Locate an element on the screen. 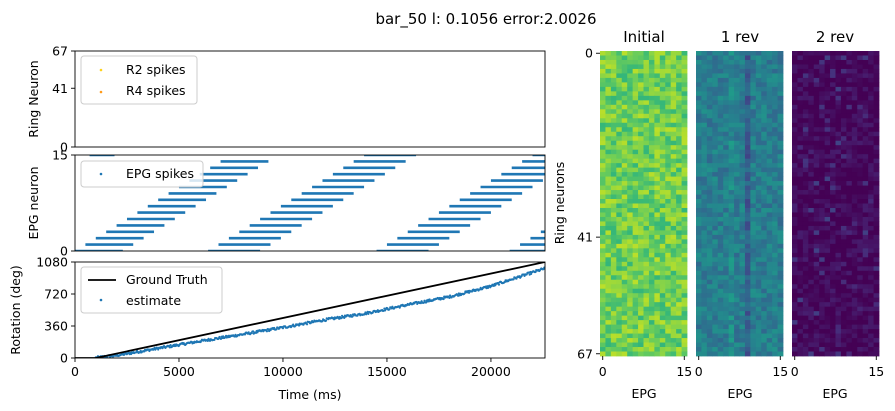 The height and width of the screenshot is (411, 895). rotation-y-axis-label: Rotation (deg) is located at coordinates (15, 310).